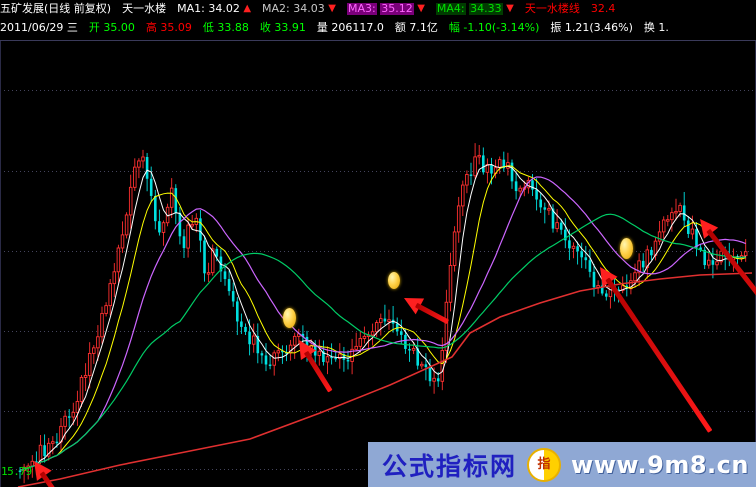 The image size is (756, 487). I want to click on indicator-name: 天一水楼, so click(144, 8).